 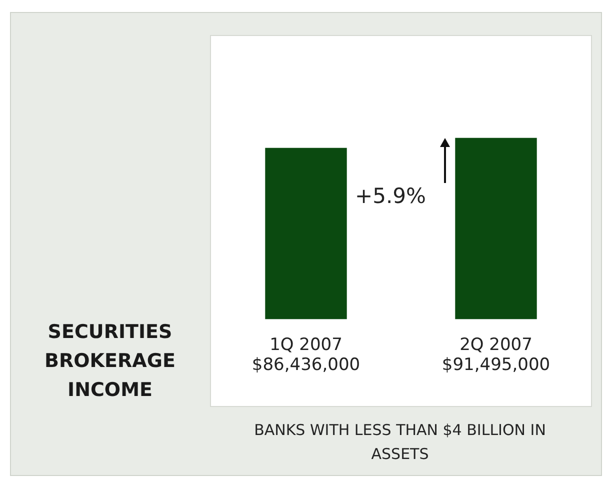 What do you see at coordinates (400, 442) in the screenshot?
I see `x-axis-title: BANKS WITH LESS THAN $4 BILLION IN ASSETS` at bounding box center [400, 442].